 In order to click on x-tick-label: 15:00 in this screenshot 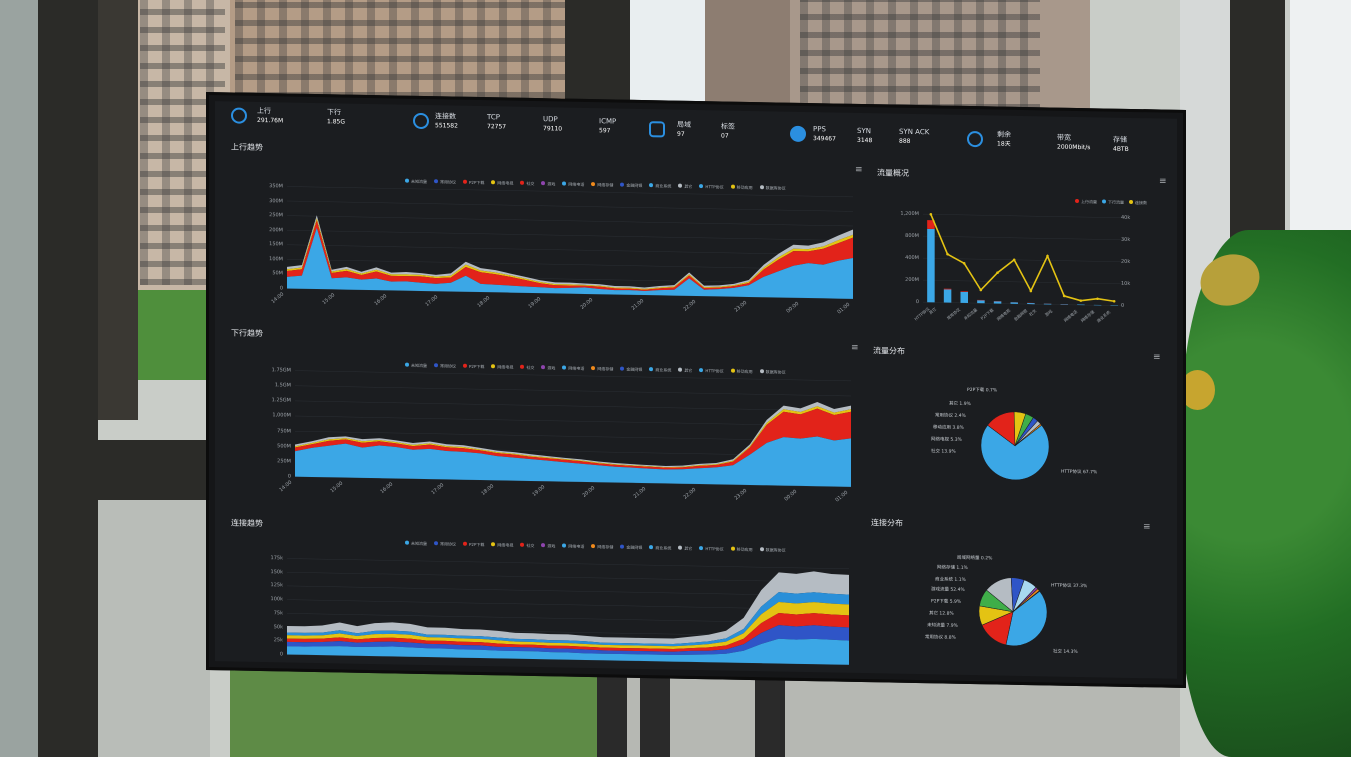, I will do `click(329, 299)`.